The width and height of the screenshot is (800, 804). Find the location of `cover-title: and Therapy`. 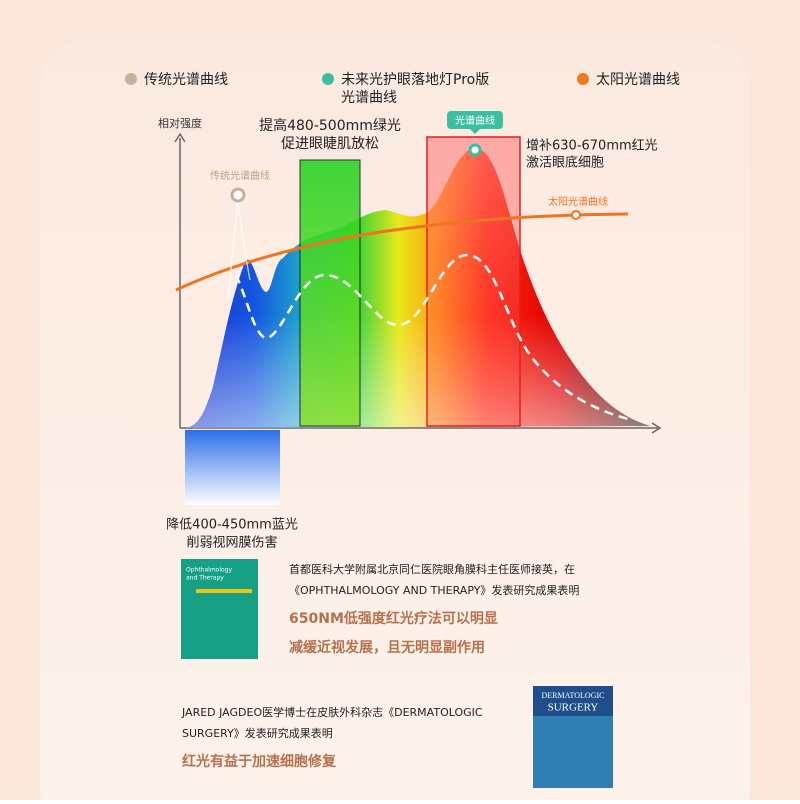

cover-title: and Therapy is located at coordinates (205, 578).